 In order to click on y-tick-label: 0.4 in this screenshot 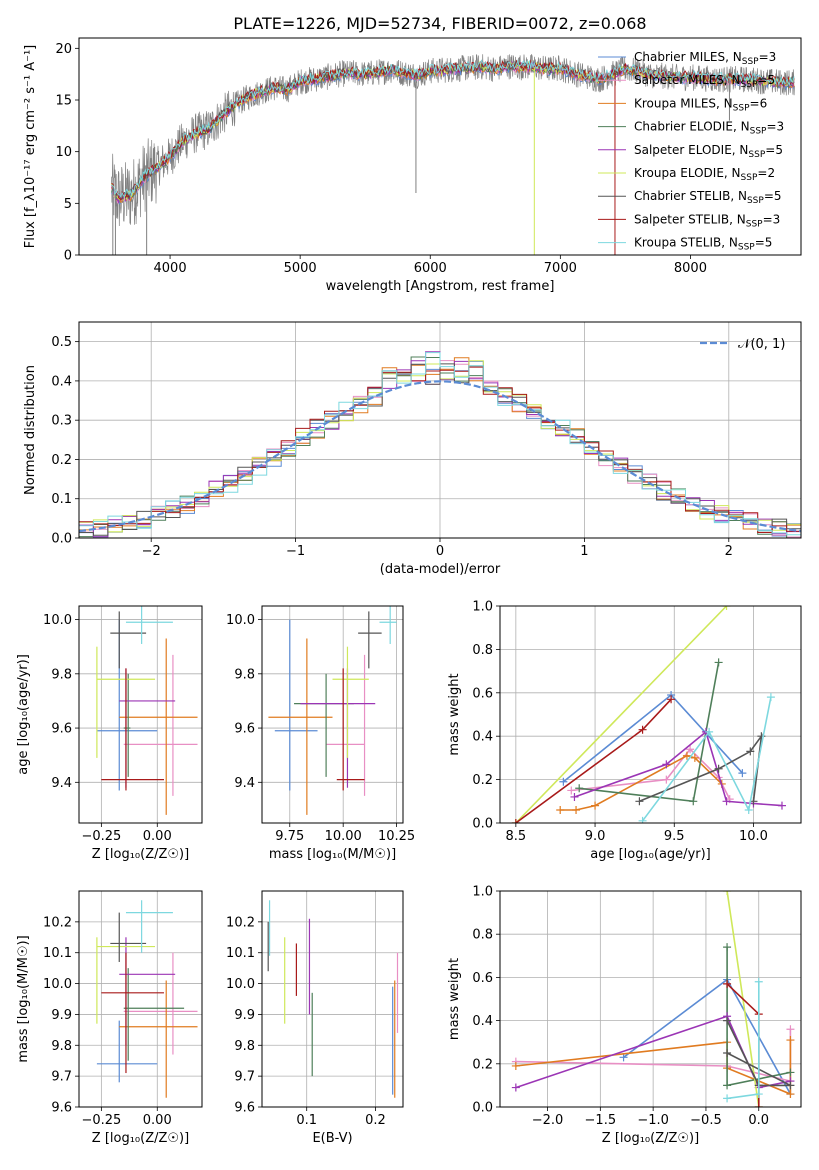, I will do `click(482, 737)`.